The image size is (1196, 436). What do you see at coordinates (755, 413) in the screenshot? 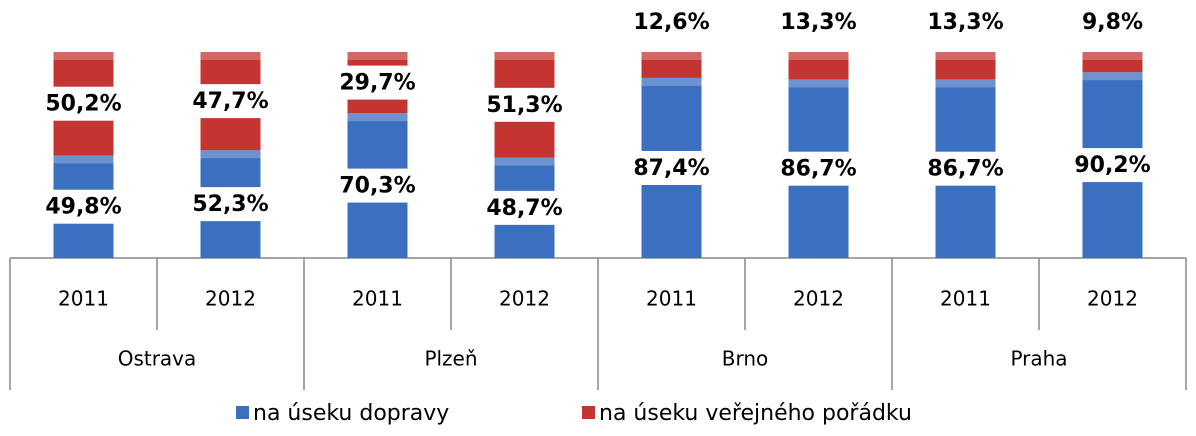
I see `legend-label: na úseku veřejného pořádku` at bounding box center [755, 413].